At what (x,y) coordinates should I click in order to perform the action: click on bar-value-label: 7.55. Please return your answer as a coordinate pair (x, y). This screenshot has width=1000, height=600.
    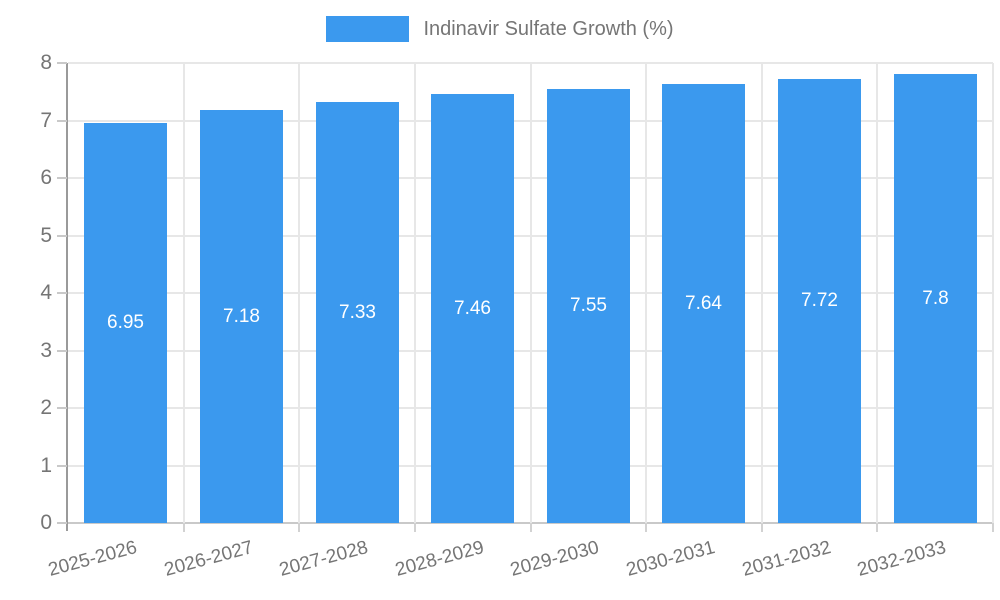
    Looking at the image, I should click on (588, 305).